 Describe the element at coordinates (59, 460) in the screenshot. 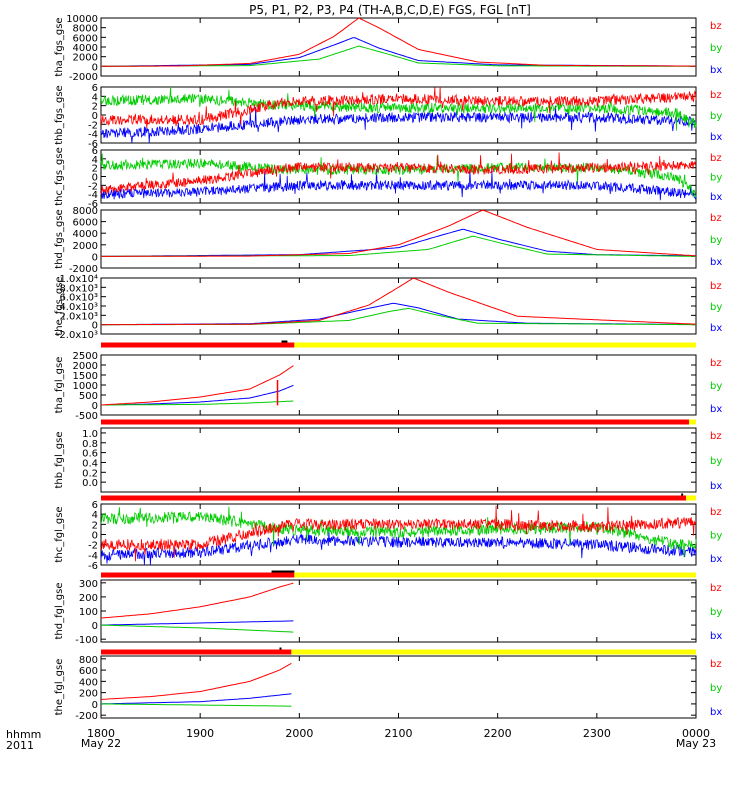

I see `y-axis-label: thb_fgl_gse` at that location.